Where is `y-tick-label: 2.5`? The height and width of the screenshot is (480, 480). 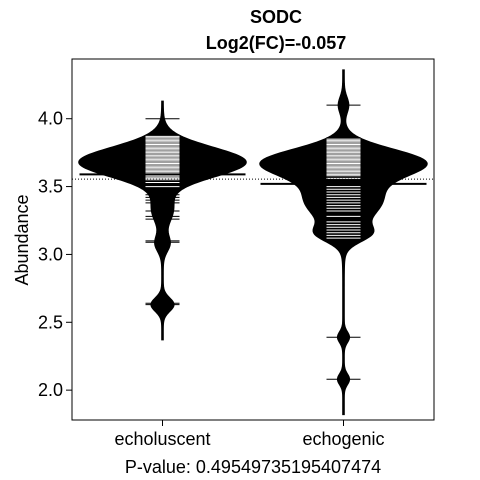
y-tick-label: 2.5 is located at coordinates (50, 322).